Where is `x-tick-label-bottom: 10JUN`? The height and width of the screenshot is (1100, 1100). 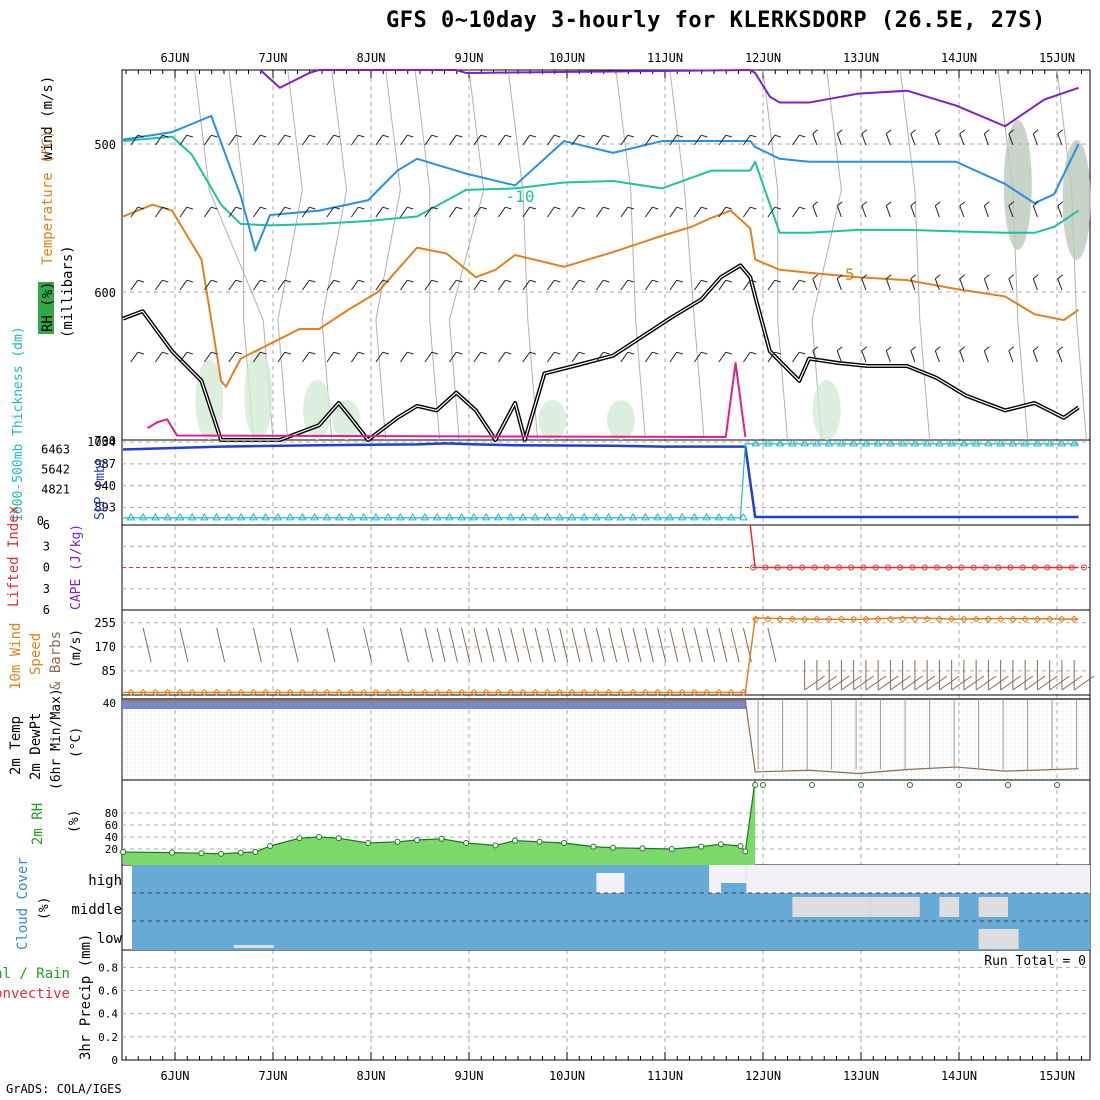 x-tick-label-bottom: 10JUN is located at coordinates (567, 1076).